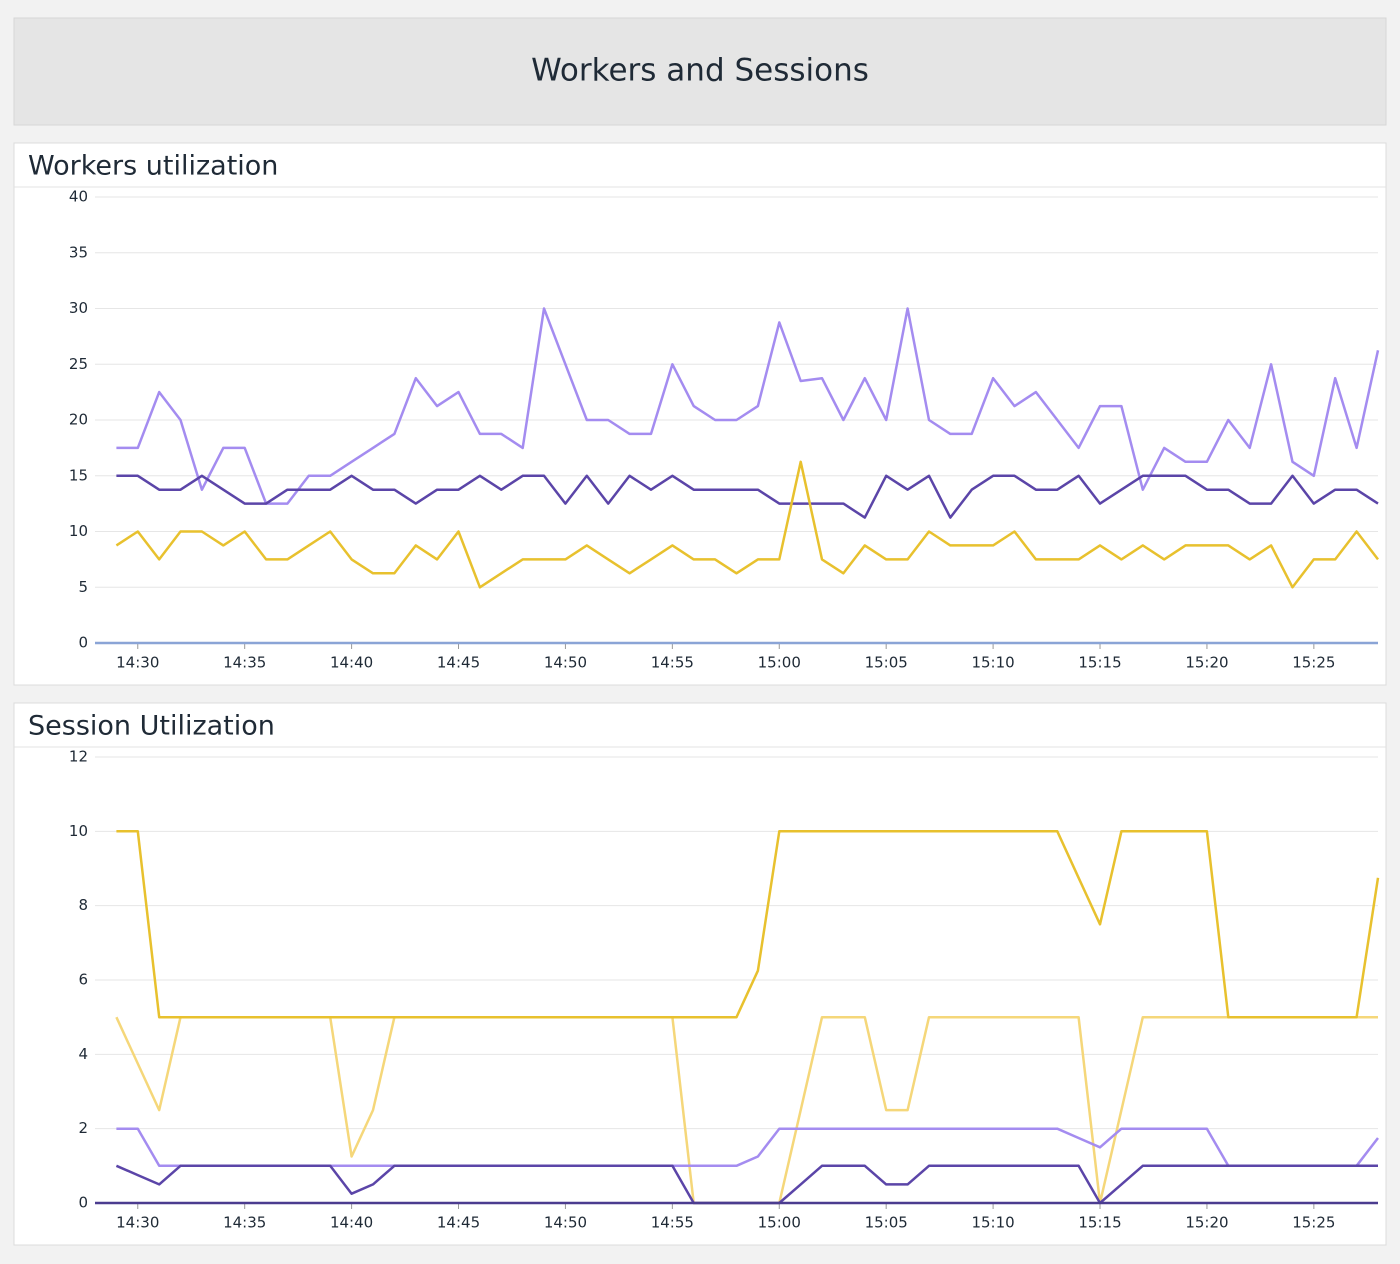 This screenshot has width=1400, height=1264. What do you see at coordinates (83, 1054) in the screenshot?
I see `y-tick-label: 4` at bounding box center [83, 1054].